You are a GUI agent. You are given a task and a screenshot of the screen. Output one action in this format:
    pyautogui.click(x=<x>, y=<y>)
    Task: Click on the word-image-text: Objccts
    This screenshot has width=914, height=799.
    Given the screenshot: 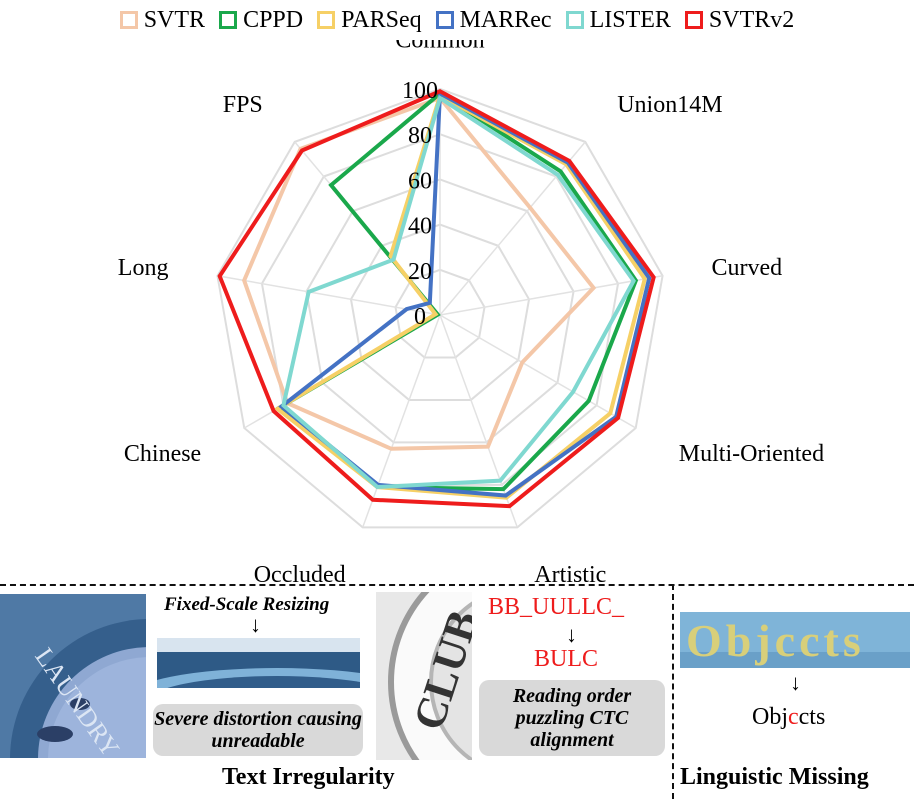 What is the action you would take?
    pyautogui.click(x=775, y=640)
    